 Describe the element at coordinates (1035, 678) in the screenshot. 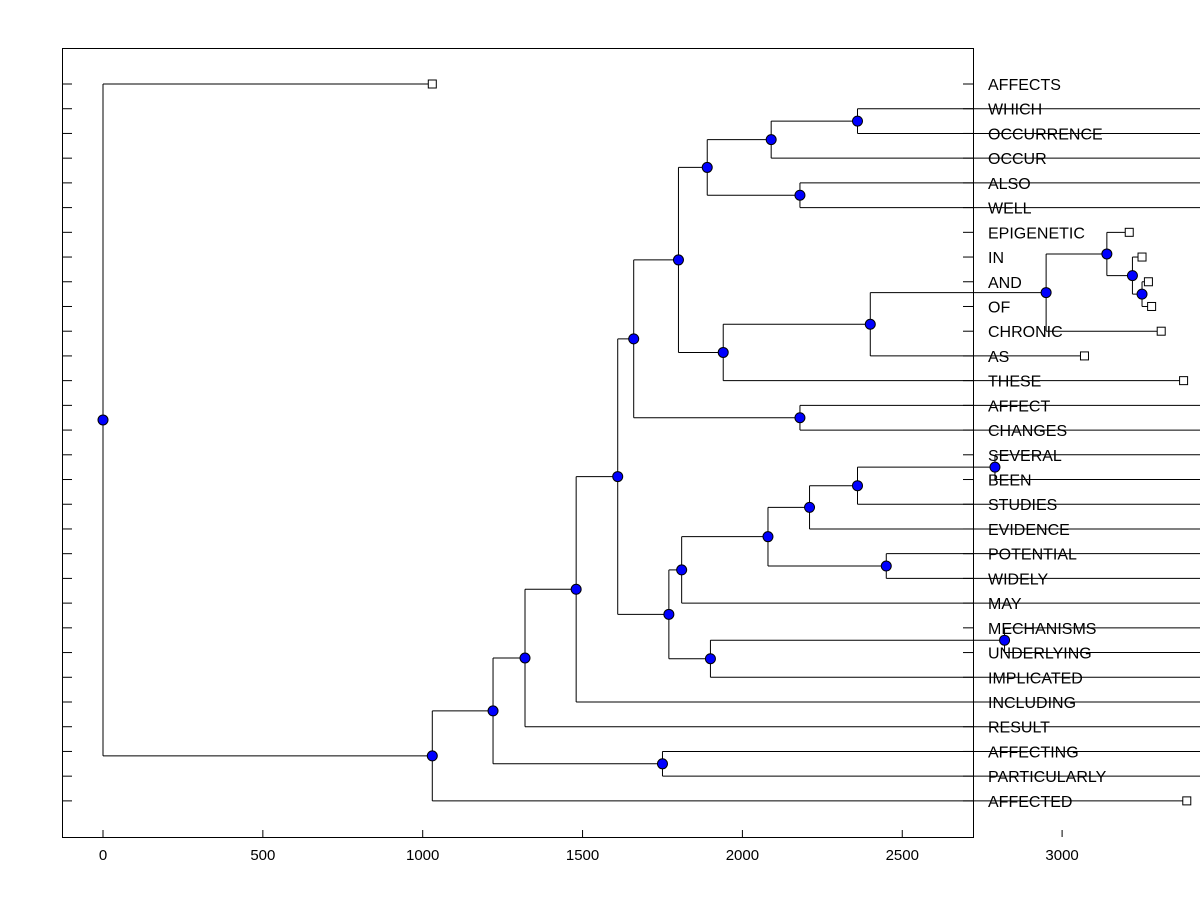

I see `leaf-label: IMPLICATED` at that location.